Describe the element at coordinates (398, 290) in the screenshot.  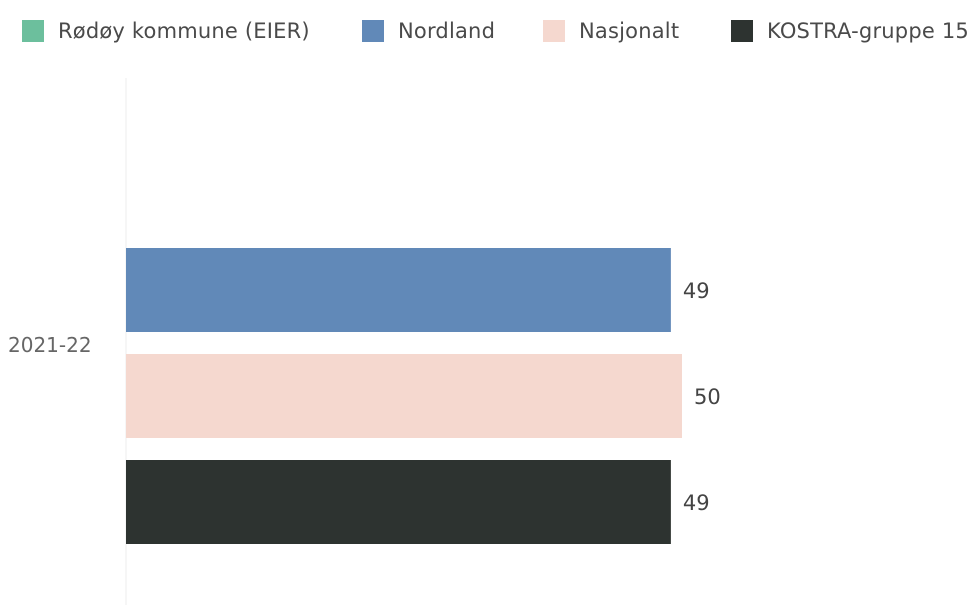
I see `bar-nordland` at that location.